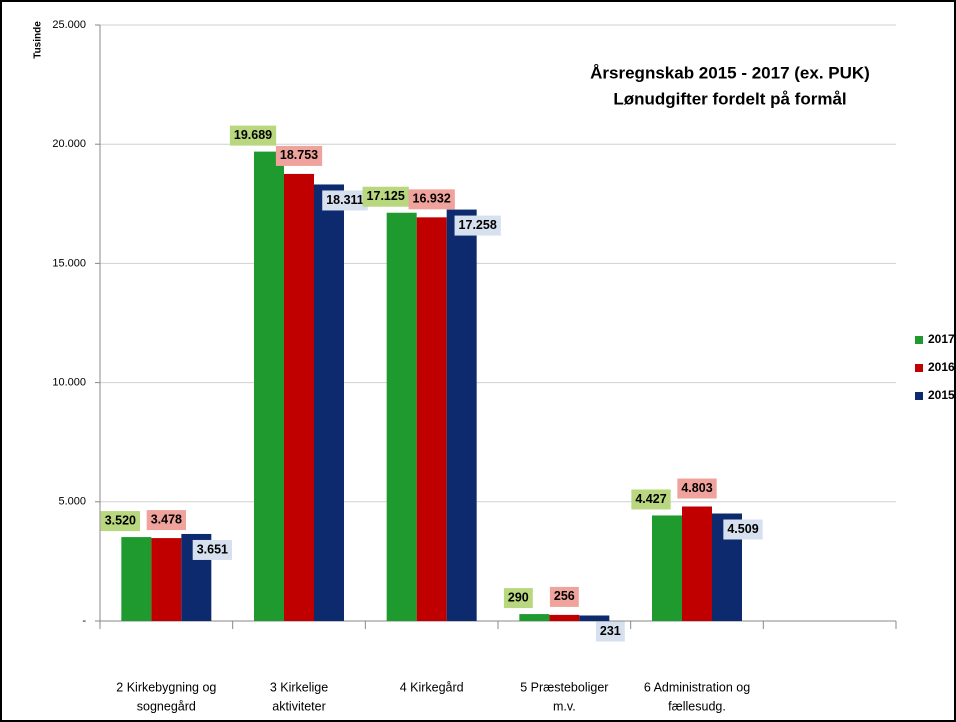  I want to click on value-label: 18.753, so click(299, 155).